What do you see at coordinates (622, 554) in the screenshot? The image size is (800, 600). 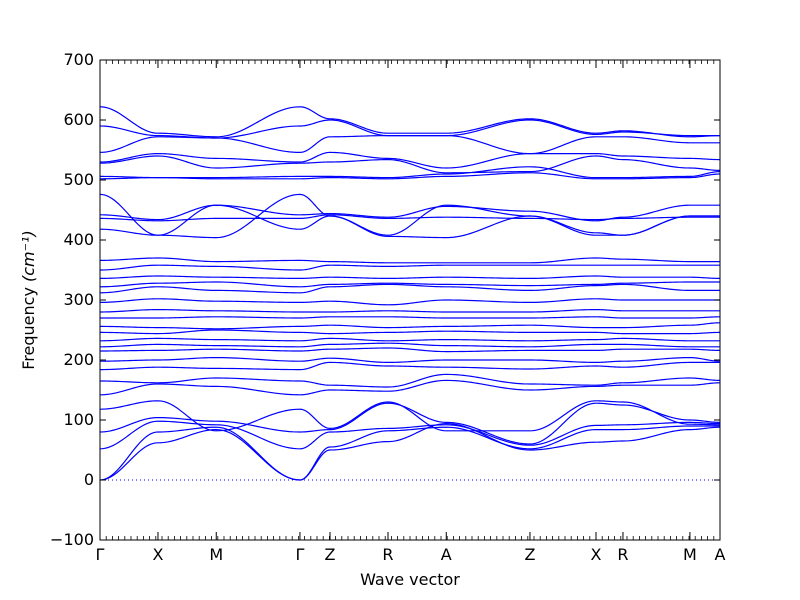 I see `x-tick-label-10: R` at bounding box center [622, 554].